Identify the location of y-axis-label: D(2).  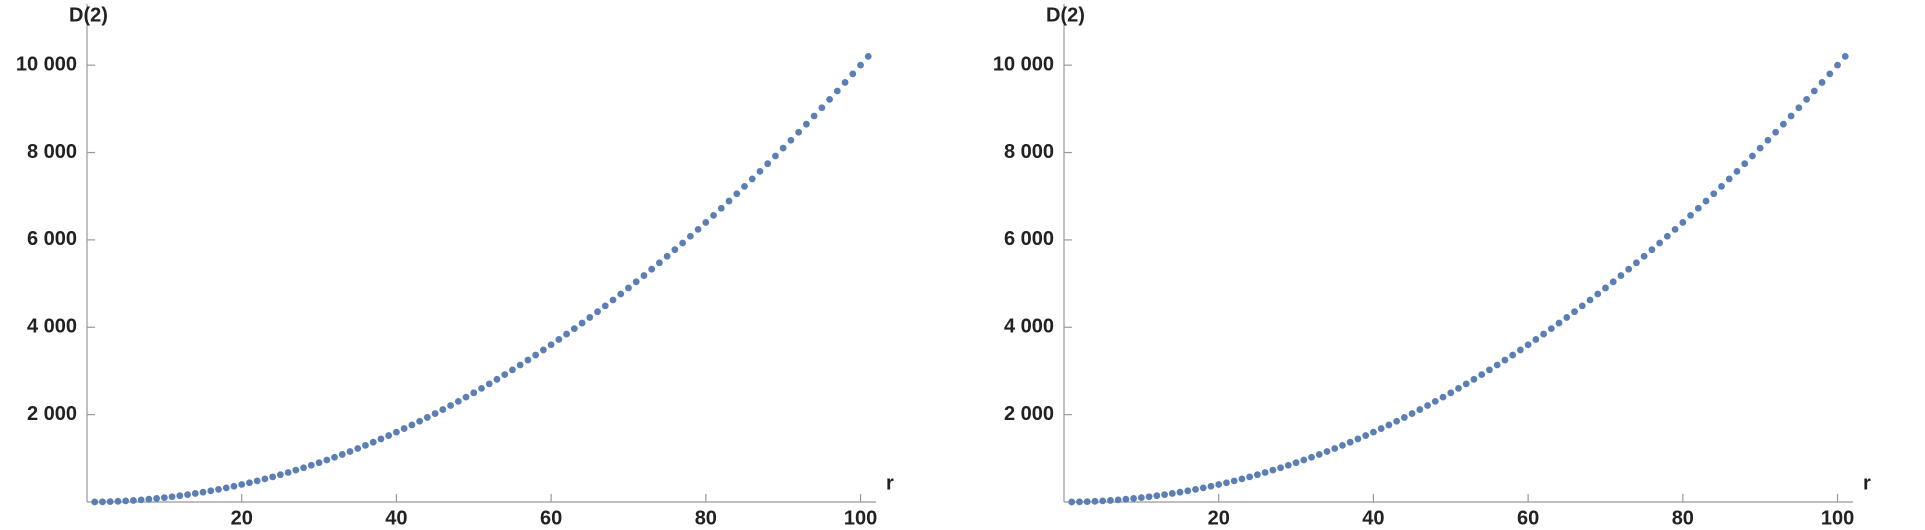
(88, 15).